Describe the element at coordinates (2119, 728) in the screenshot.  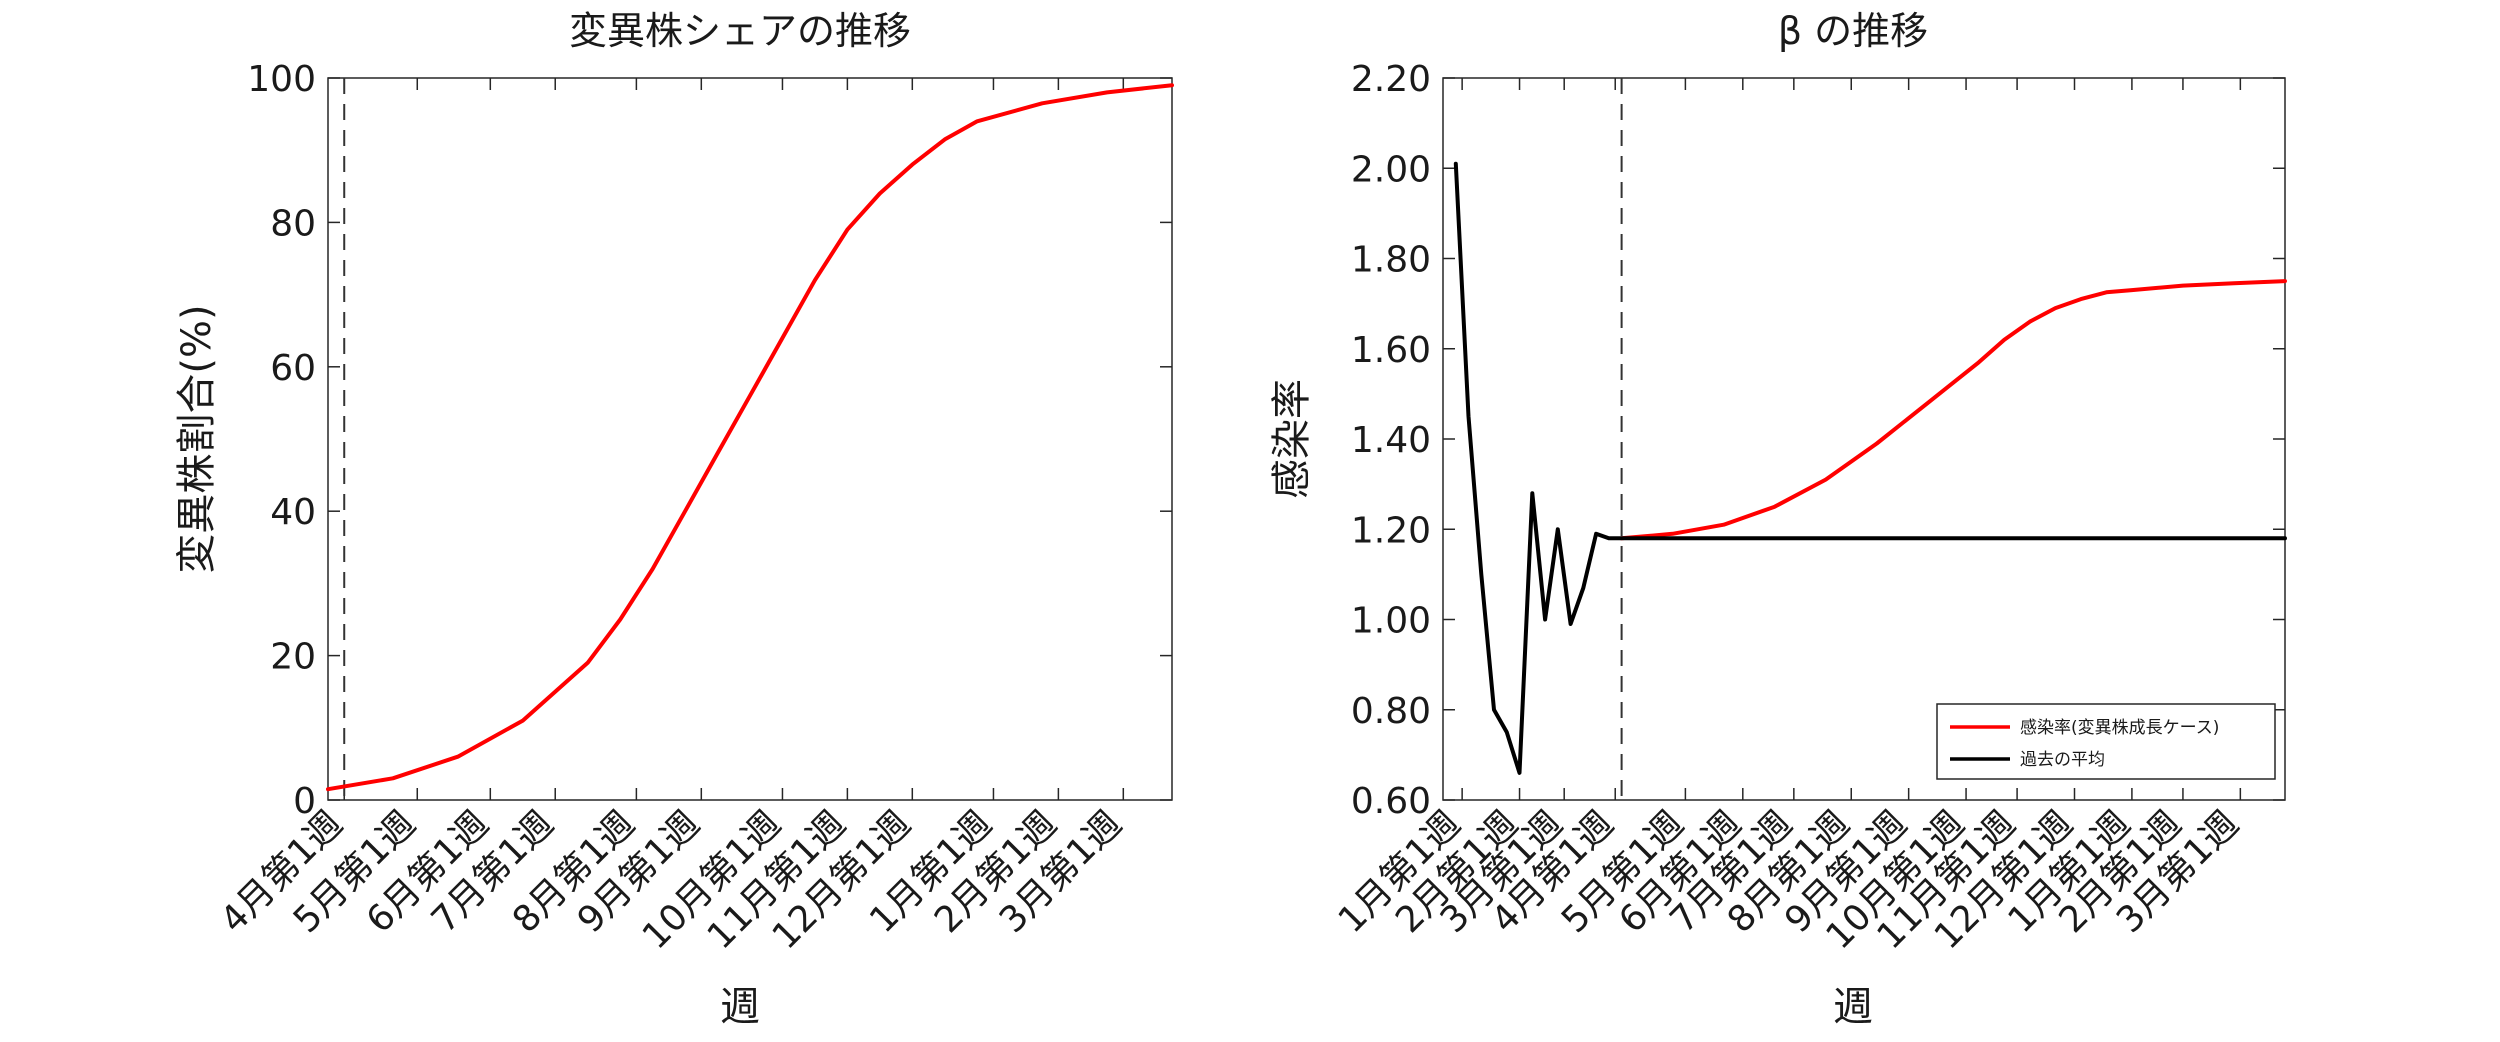
I see `legend-label-0: 感染率(変異株成長ケース)` at that location.